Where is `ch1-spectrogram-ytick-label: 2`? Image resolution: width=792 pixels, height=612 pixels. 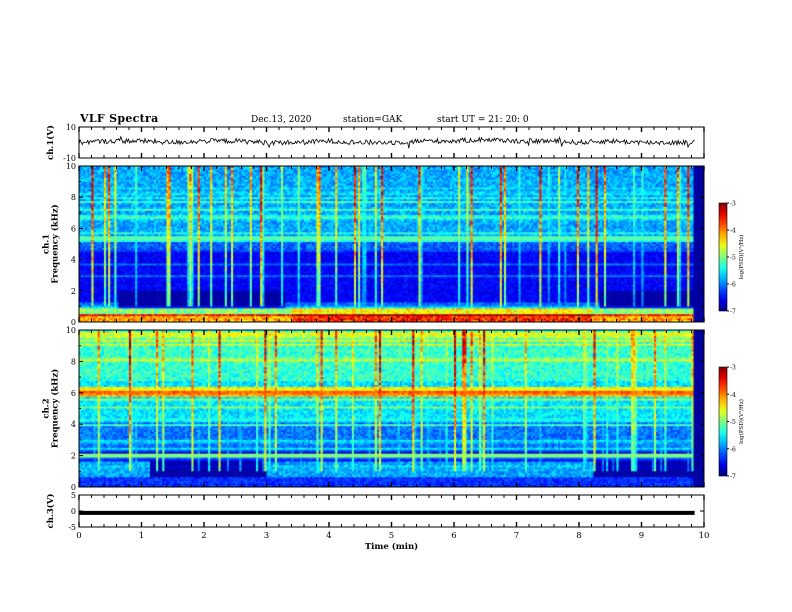 ch1-spectrogram-ytick-label: 2 is located at coordinates (73, 291).